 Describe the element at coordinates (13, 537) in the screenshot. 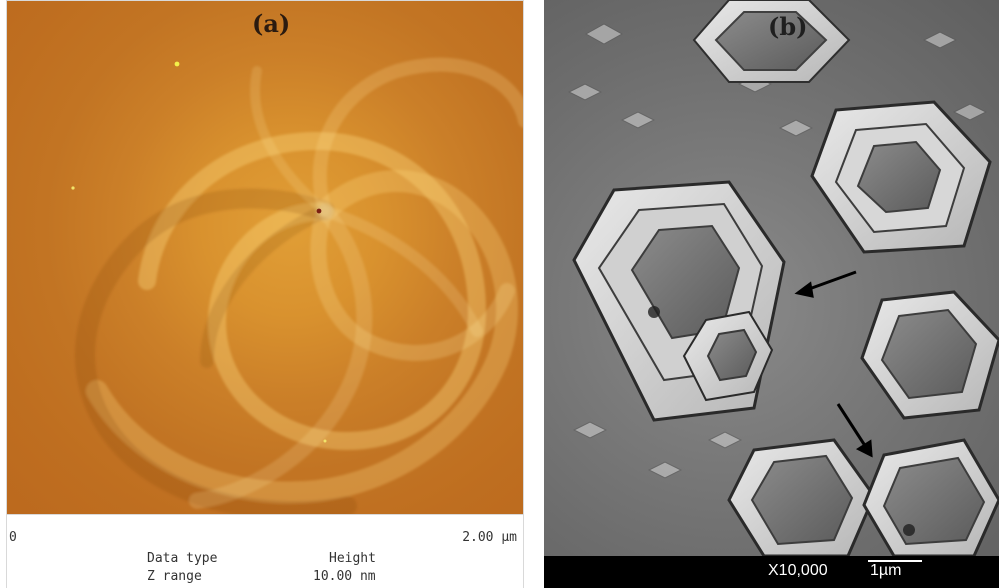

I see `scale-start-label: 0` at that location.